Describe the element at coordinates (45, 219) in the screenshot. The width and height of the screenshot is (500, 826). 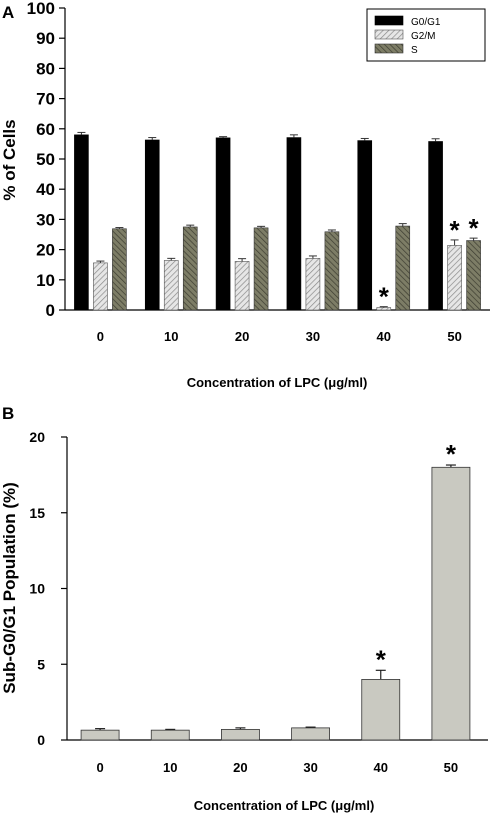
I see `panel-a-y-tick-label: 30` at that location.